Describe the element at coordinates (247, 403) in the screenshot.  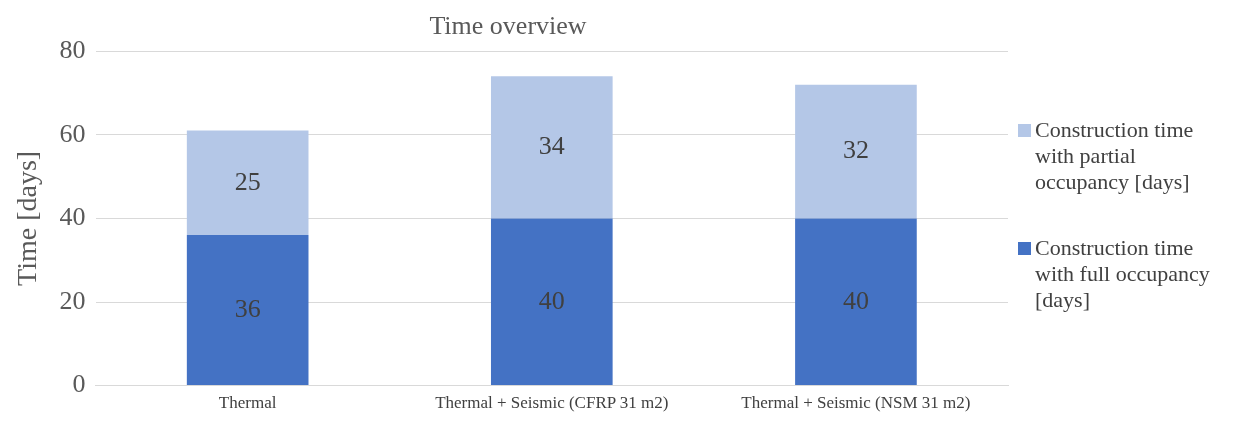
I see `x-tick-label: Thermal` at that location.